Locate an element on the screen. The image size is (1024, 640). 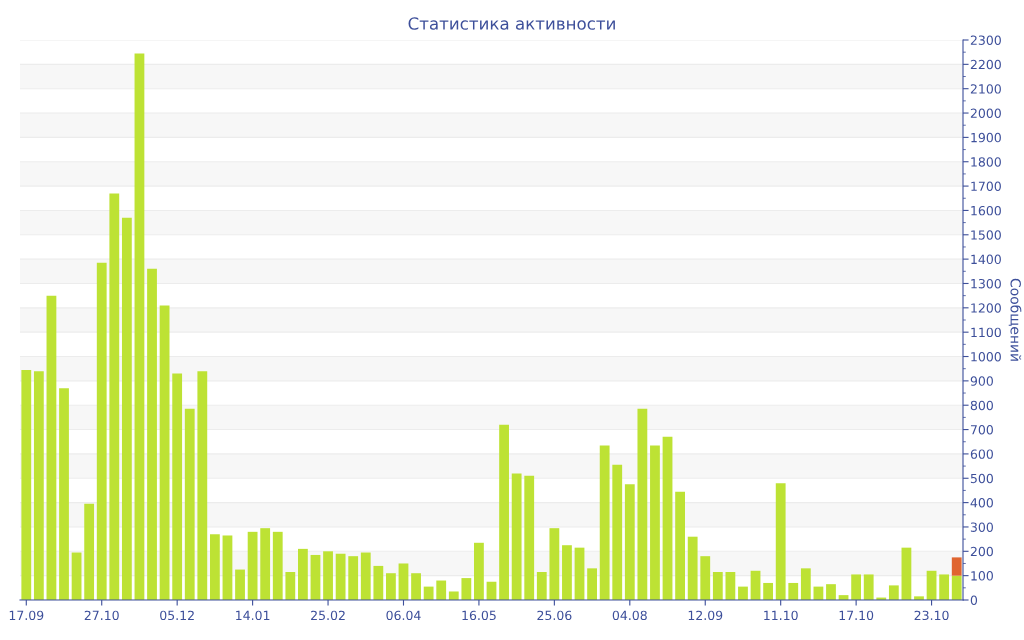
y-tick-label: 1400 is located at coordinates (986, 259).